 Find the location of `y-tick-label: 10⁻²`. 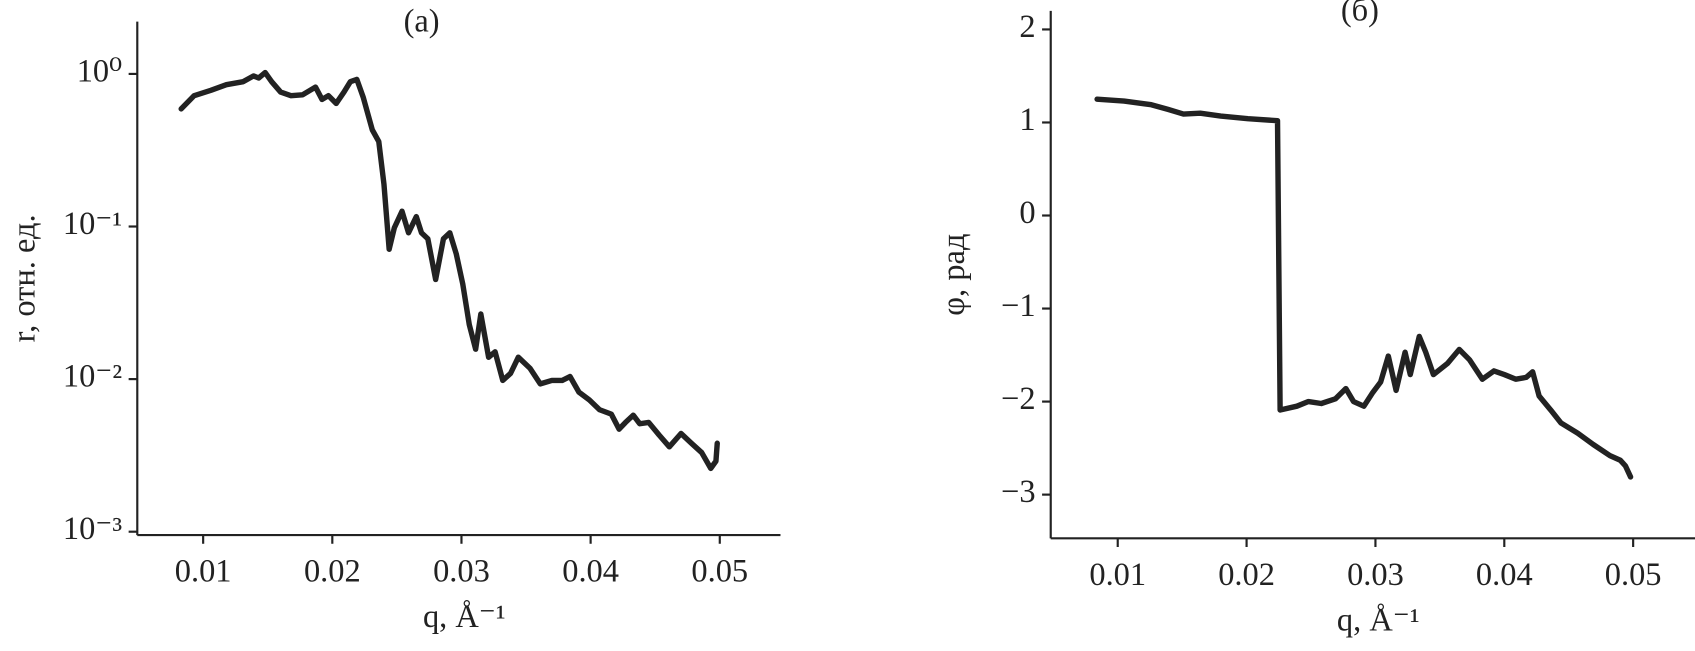

y-tick-label: 10⁻² is located at coordinates (92, 377).